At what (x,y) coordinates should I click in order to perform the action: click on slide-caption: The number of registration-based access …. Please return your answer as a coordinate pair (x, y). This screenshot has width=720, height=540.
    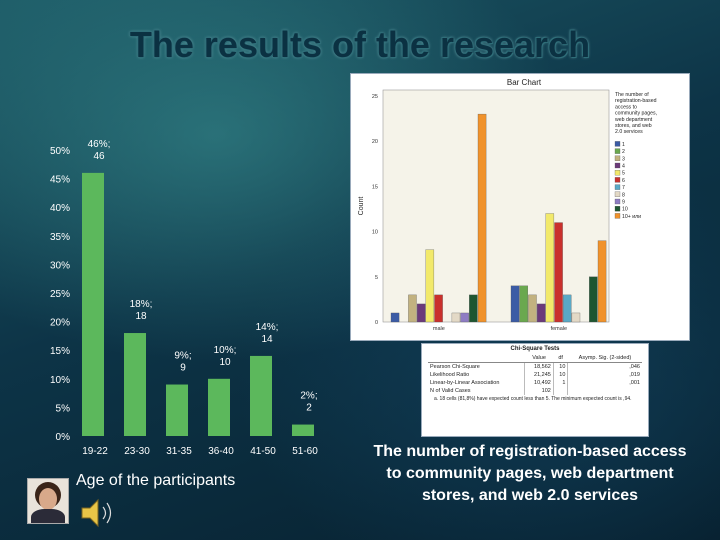
    Looking at the image, I should click on (530, 473).